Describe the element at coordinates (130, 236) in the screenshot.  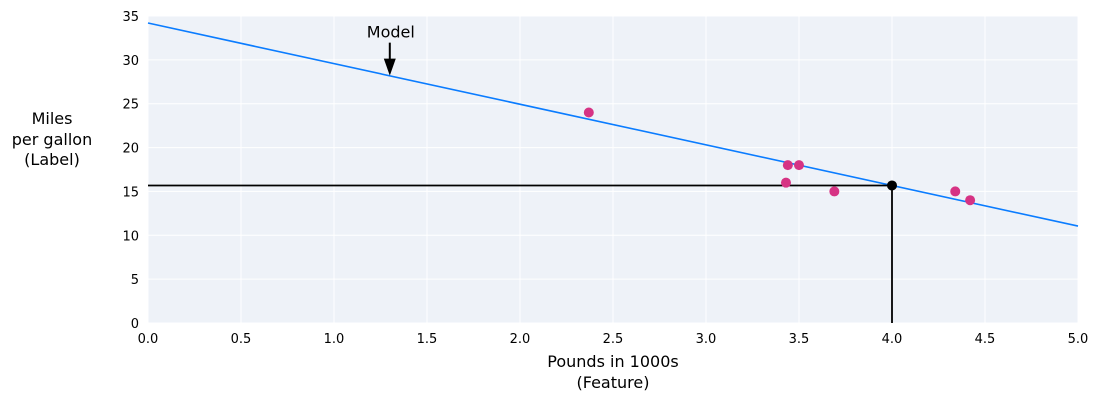
I see `y-tick-label: 10` at that location.